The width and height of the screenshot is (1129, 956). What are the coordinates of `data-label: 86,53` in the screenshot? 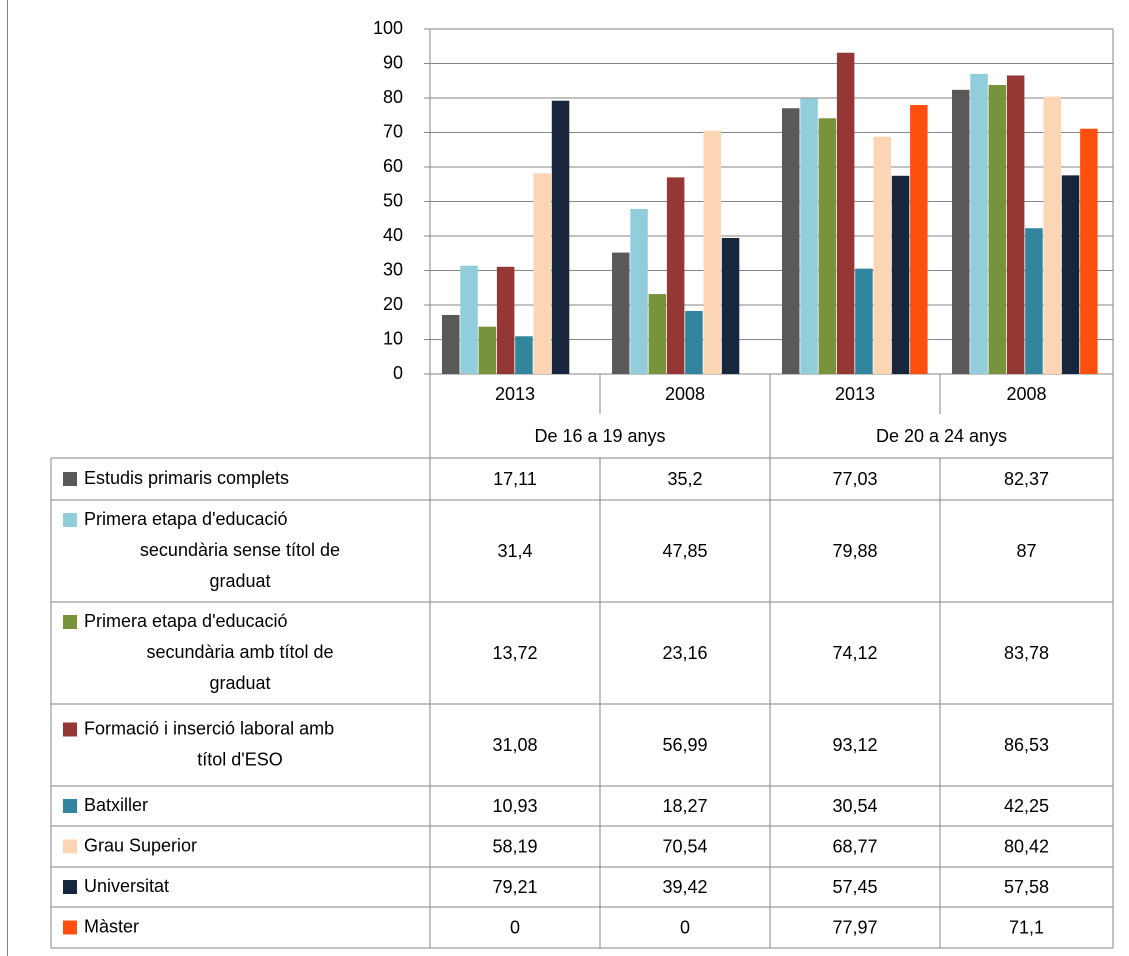 It's located at (1026, 745).